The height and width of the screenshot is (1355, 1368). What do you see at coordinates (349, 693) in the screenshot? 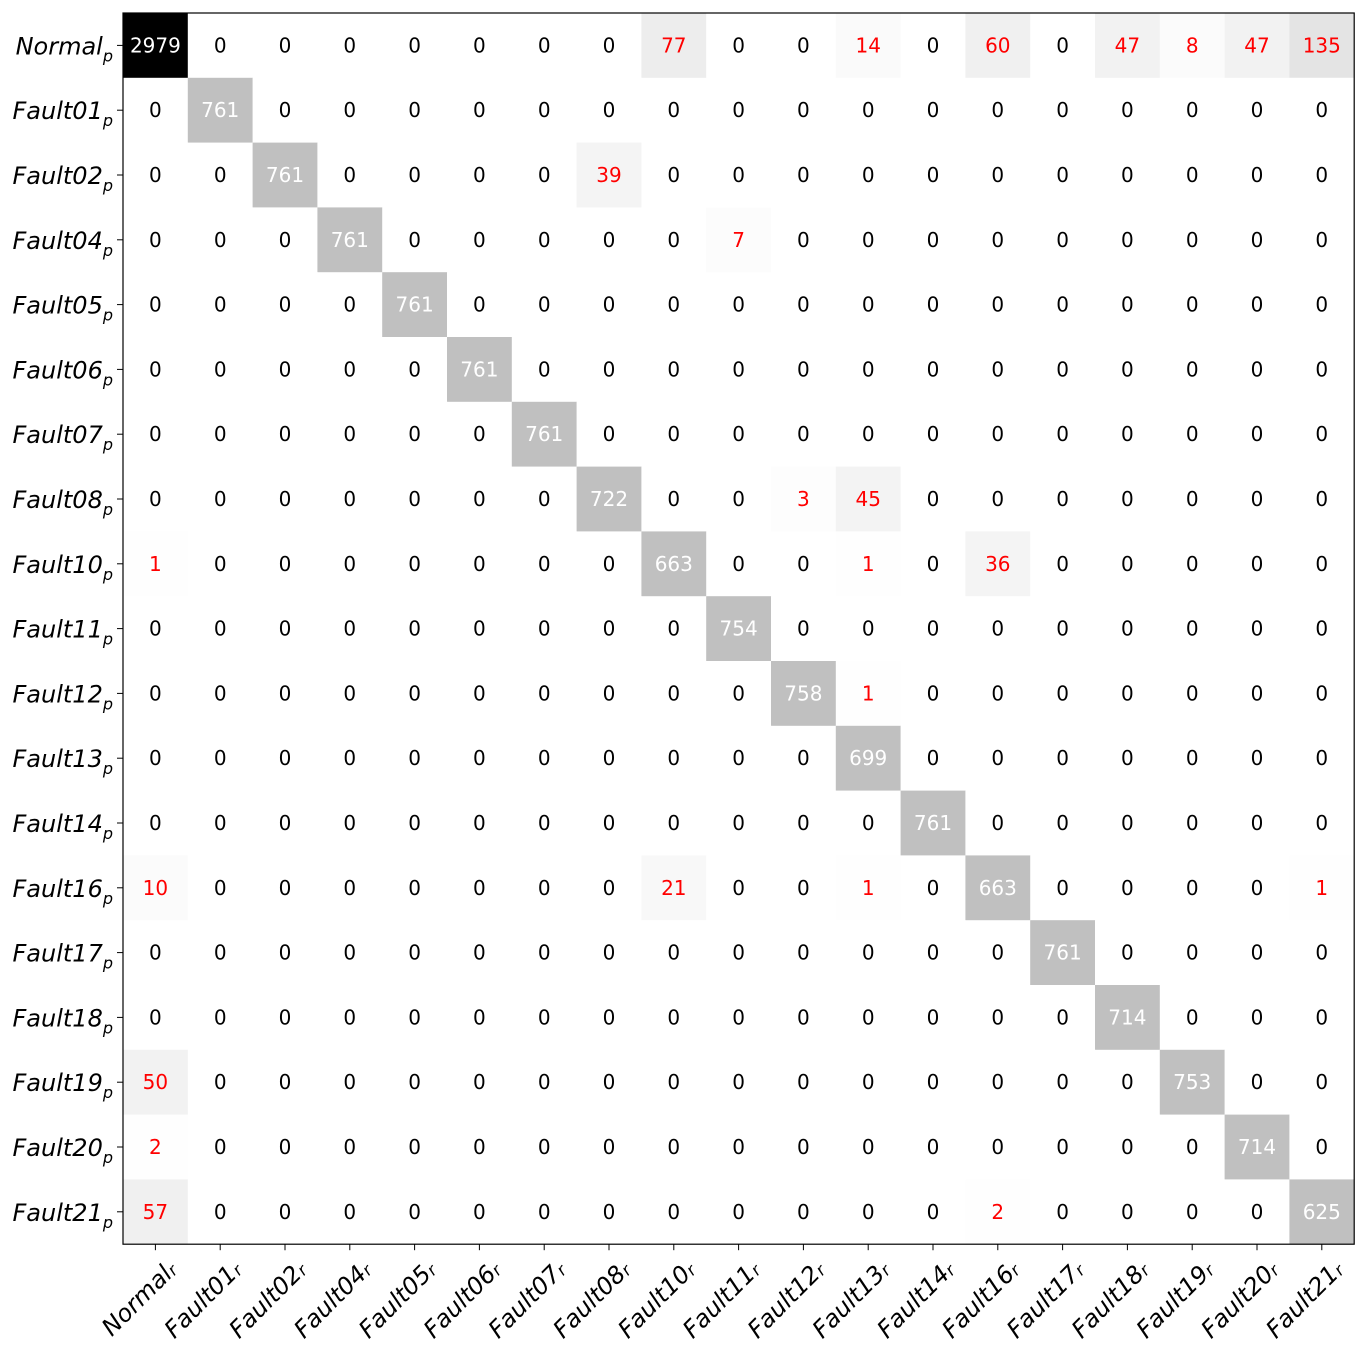
I see `cell-value-r10-c3: 0` at bounding box center [349, 693].